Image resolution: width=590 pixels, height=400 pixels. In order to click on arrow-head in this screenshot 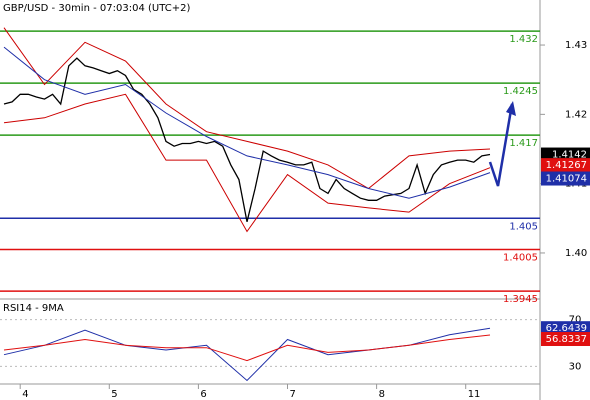, I will do `click(511, 108)`.